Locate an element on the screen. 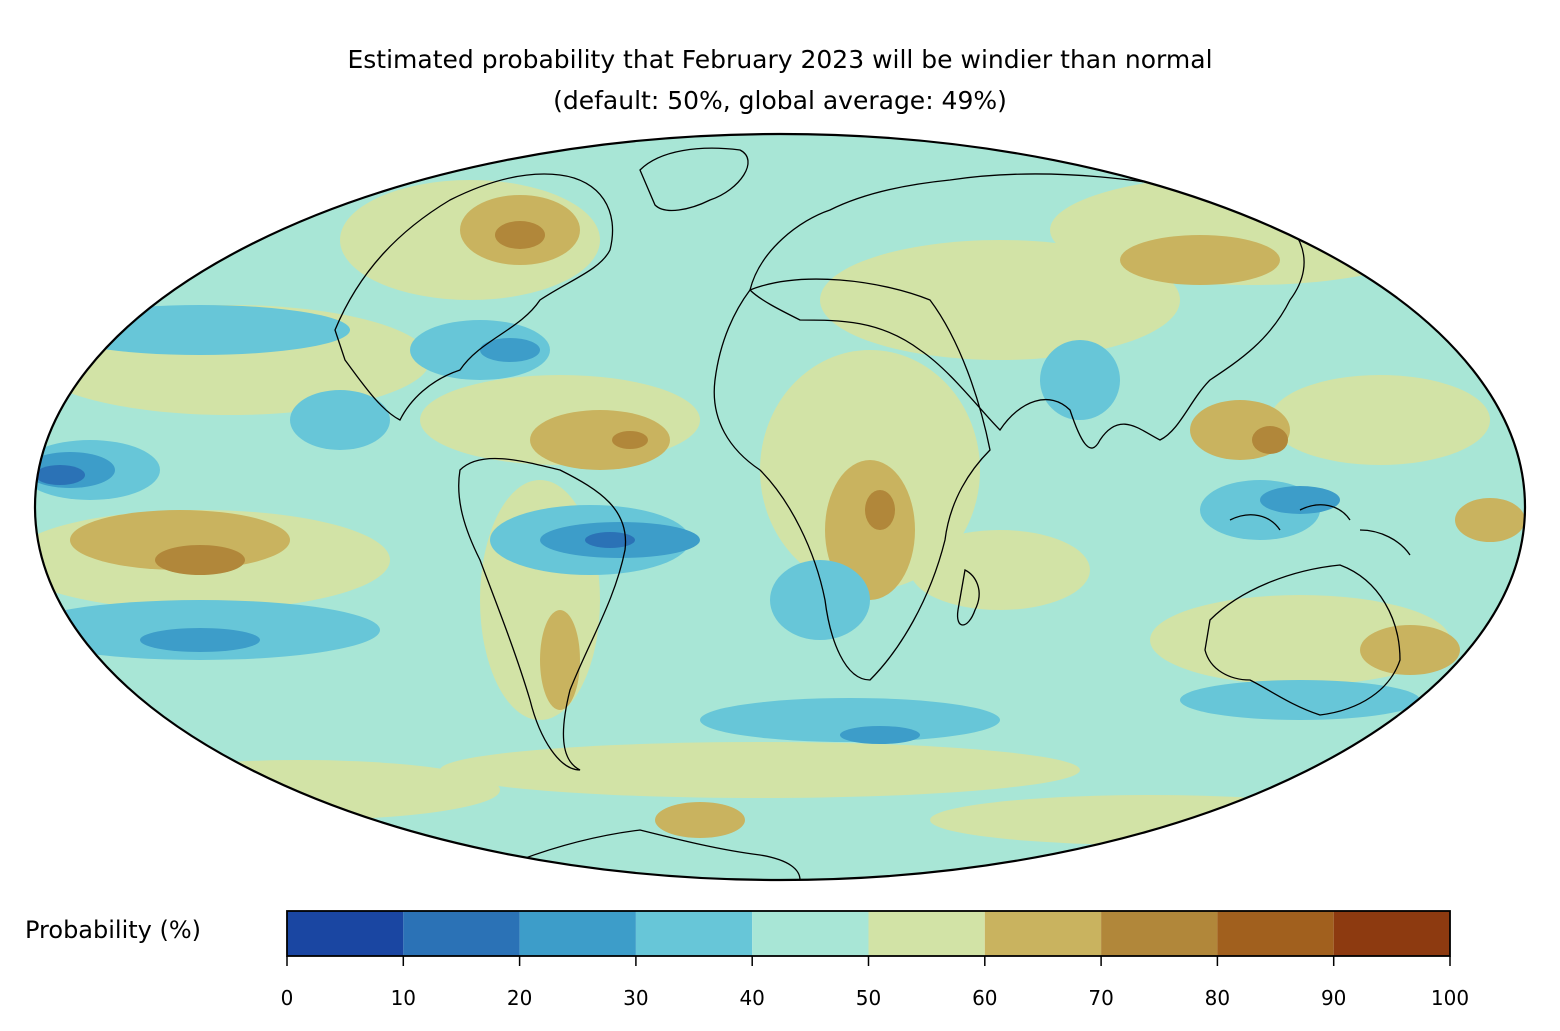  colorbar-tick-label-70: 70 is located at coordinates (1101, 998).